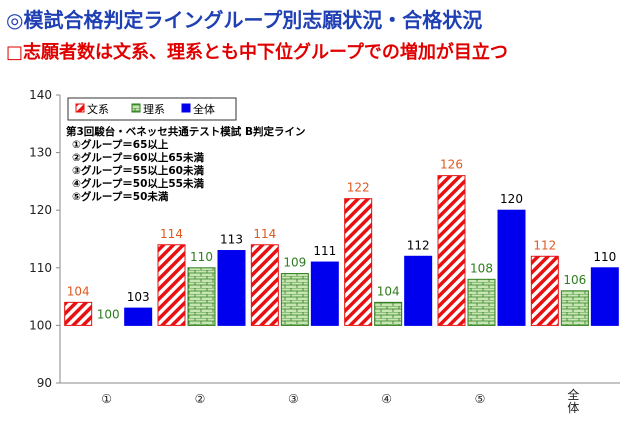 This screenshot has width=640, height=423. I want to click on x-tick-label: 全, so click(573, 394).